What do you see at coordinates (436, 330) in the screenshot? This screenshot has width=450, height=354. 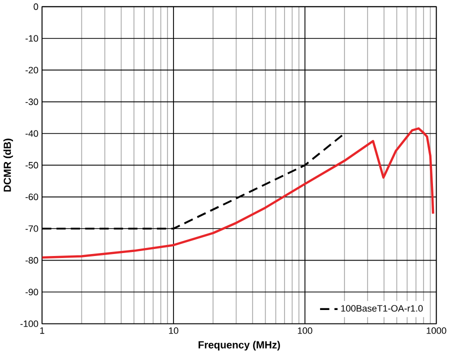 I see `x-tick-label: 1000` at bounding box center [436, 330].